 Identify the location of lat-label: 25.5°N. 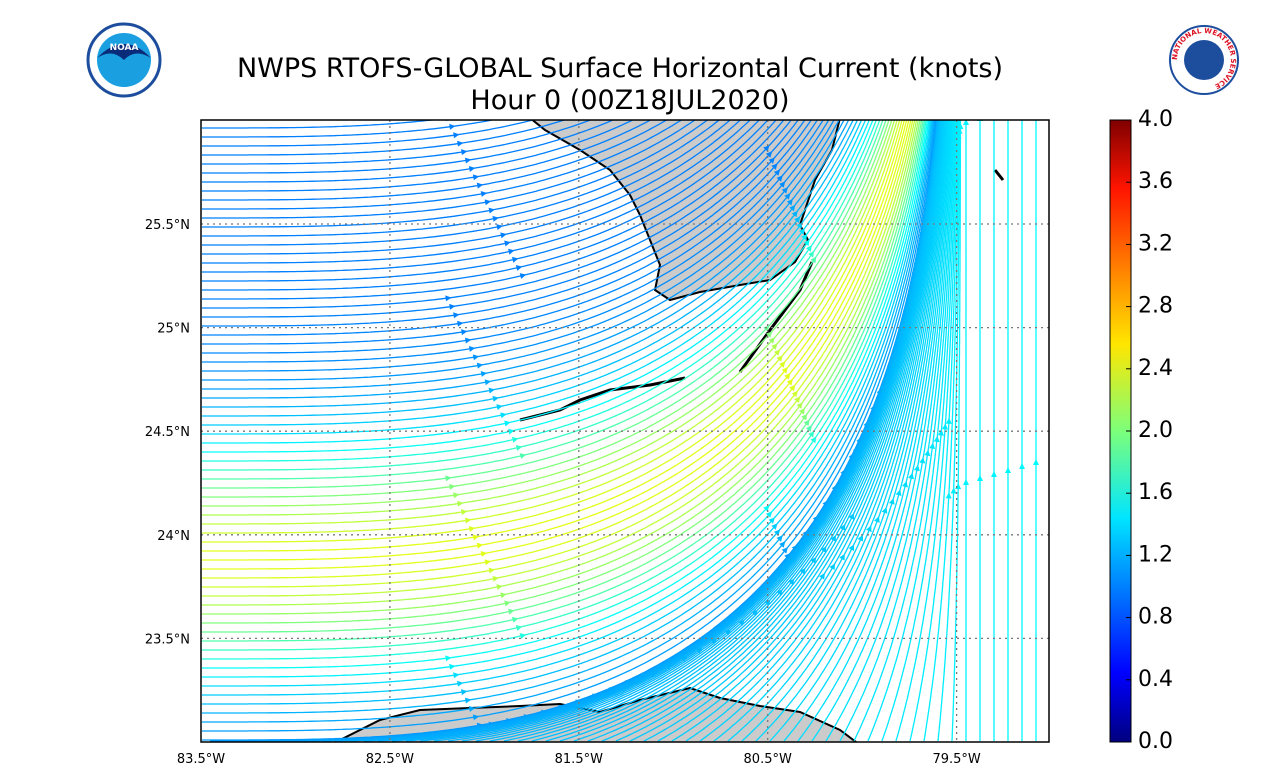
(167, 225).